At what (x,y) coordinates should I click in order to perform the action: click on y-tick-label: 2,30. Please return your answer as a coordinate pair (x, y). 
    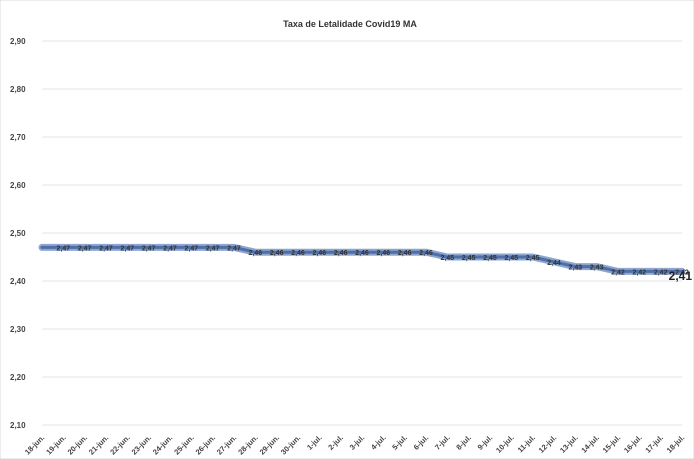
    Looking at the image, I should click on (18, 329).